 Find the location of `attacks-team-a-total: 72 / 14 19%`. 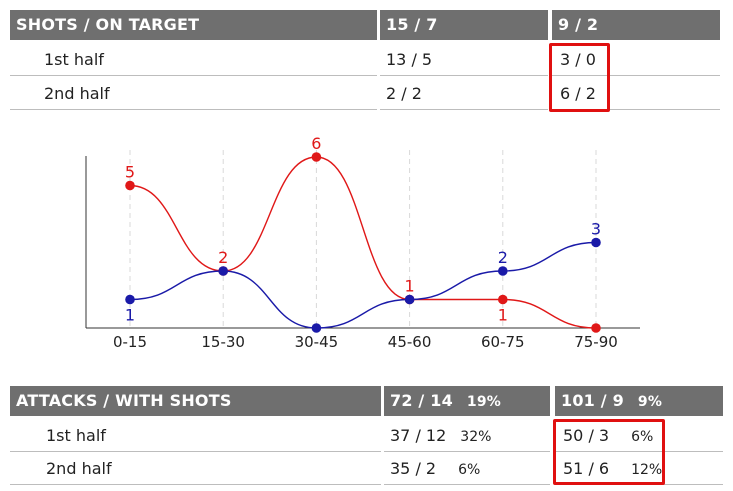

attacks-team-a-total: 72 / 14 19% is located at coordinates (467, 401).